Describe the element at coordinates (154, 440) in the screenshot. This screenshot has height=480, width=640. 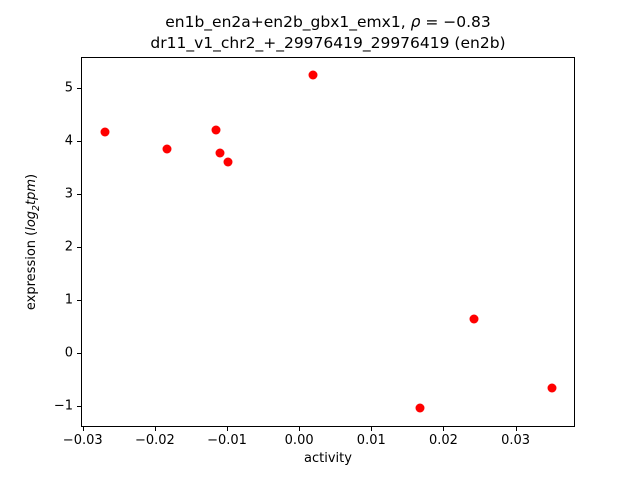
I see `x-tick-label: −0.02` at that location.